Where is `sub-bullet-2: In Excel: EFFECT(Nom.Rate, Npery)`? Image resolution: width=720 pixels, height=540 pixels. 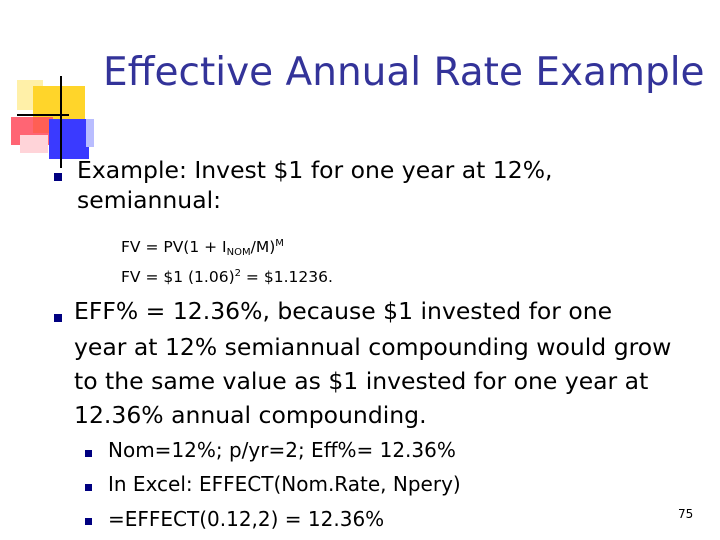
sub-bullet-2: In Excel: EFFECT(Nom.Rate, Npery) is located at coordinates (284, 484).